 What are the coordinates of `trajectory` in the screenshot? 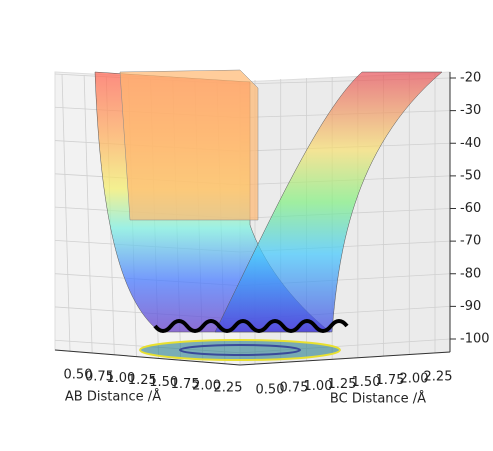 It's located at (251, 326).